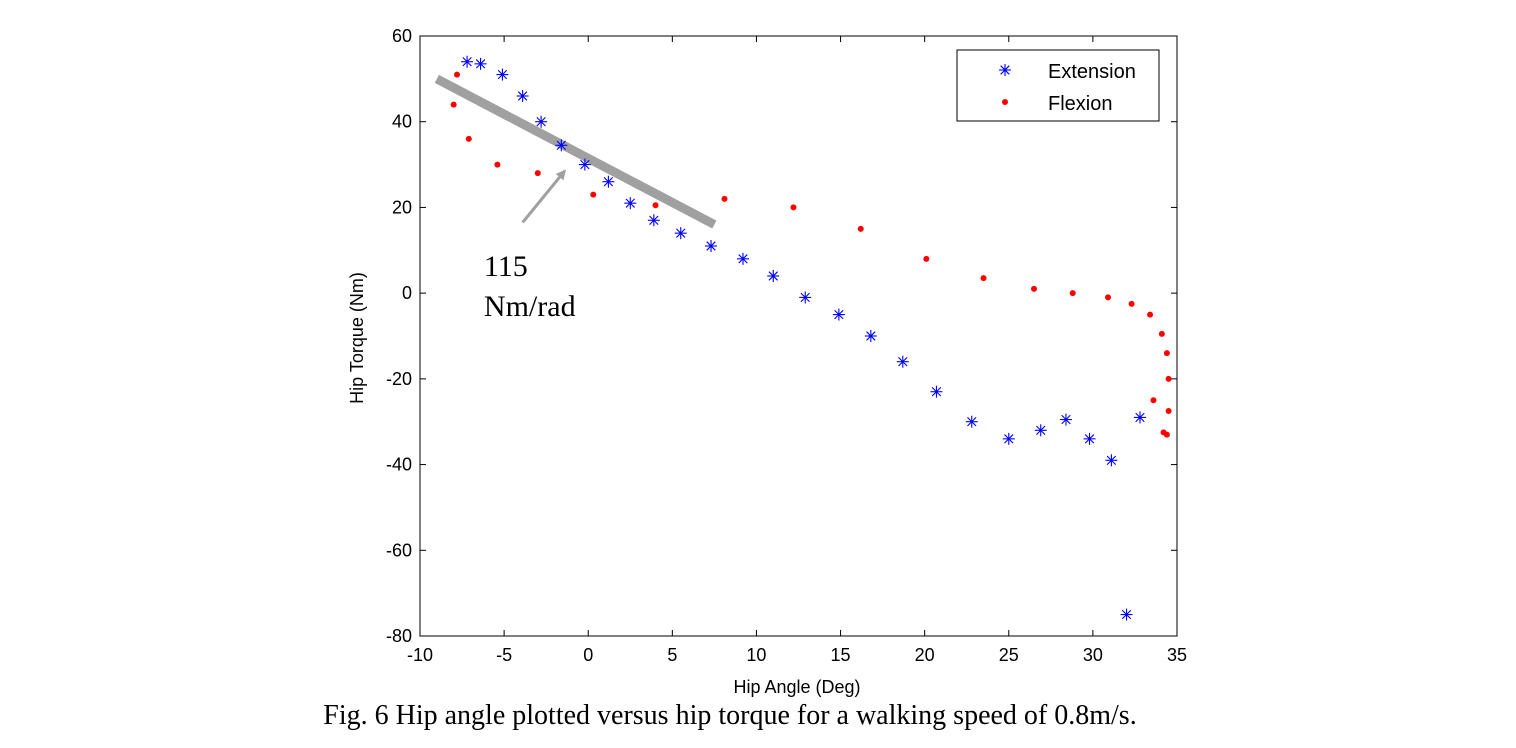 Image resolution: width=1516 pixels, height=748 pixels. Describe the element at coordinates (925, 655) in the screenshot. I see `x-tick-label: 20` at that location.